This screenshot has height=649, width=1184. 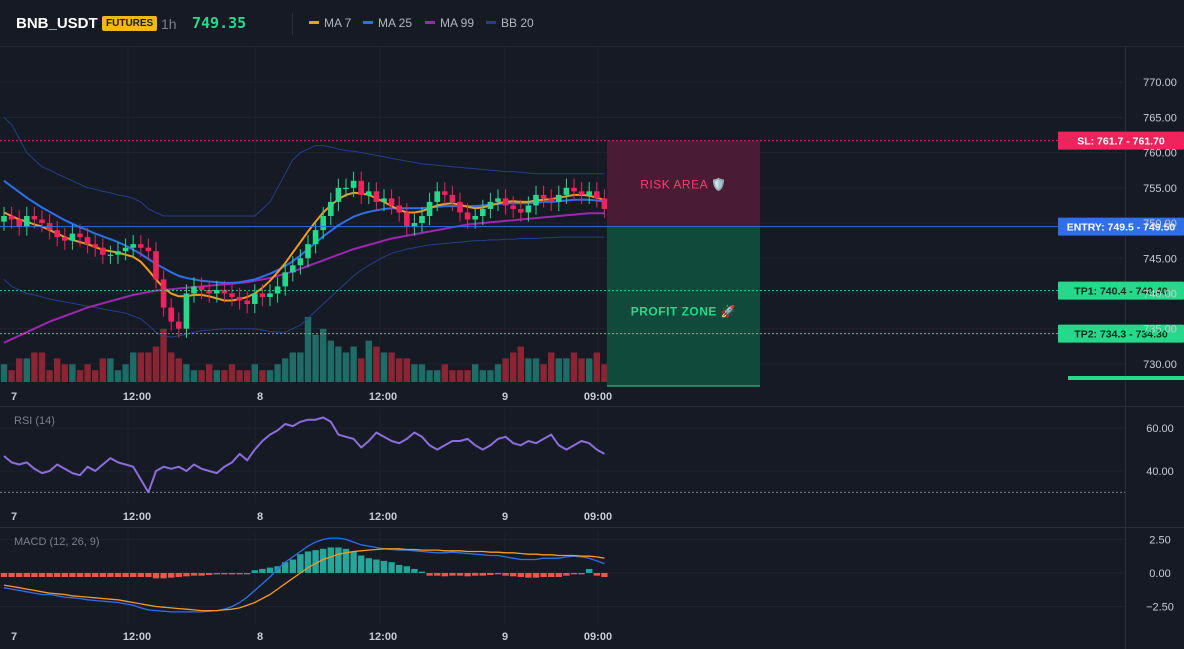 What do you see at coordinates (1121, 333) in the screenshot?
I see `price-level-tp2-tag` at bounding box center [1121, 333].